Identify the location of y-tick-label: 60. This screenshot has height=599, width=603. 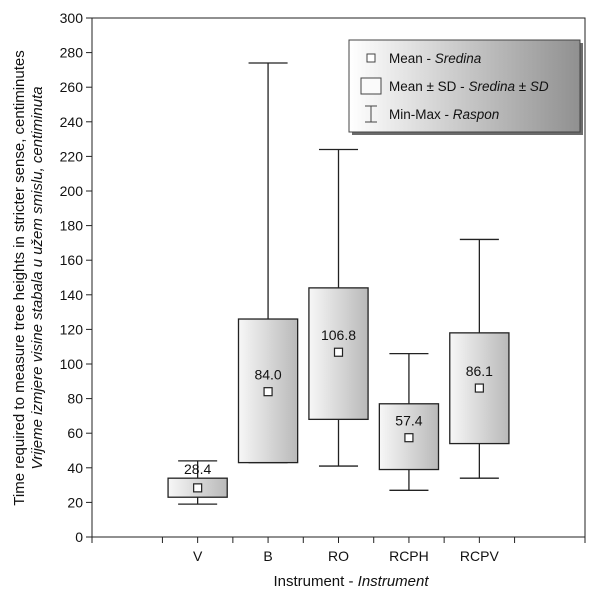
(75, 433).